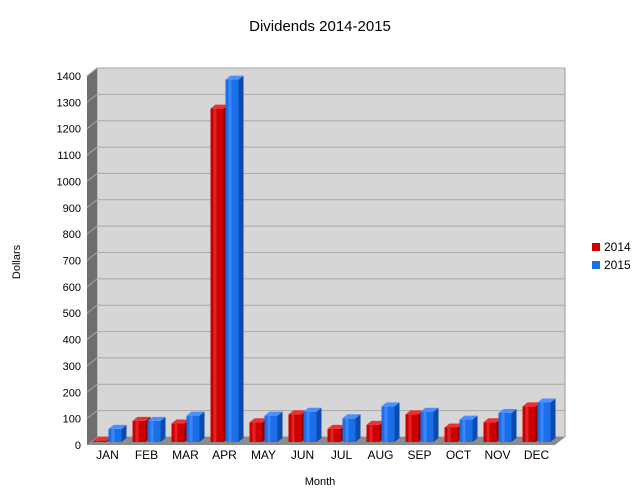  I want to click on bar-top-2014-MAY, so click(258, 420).